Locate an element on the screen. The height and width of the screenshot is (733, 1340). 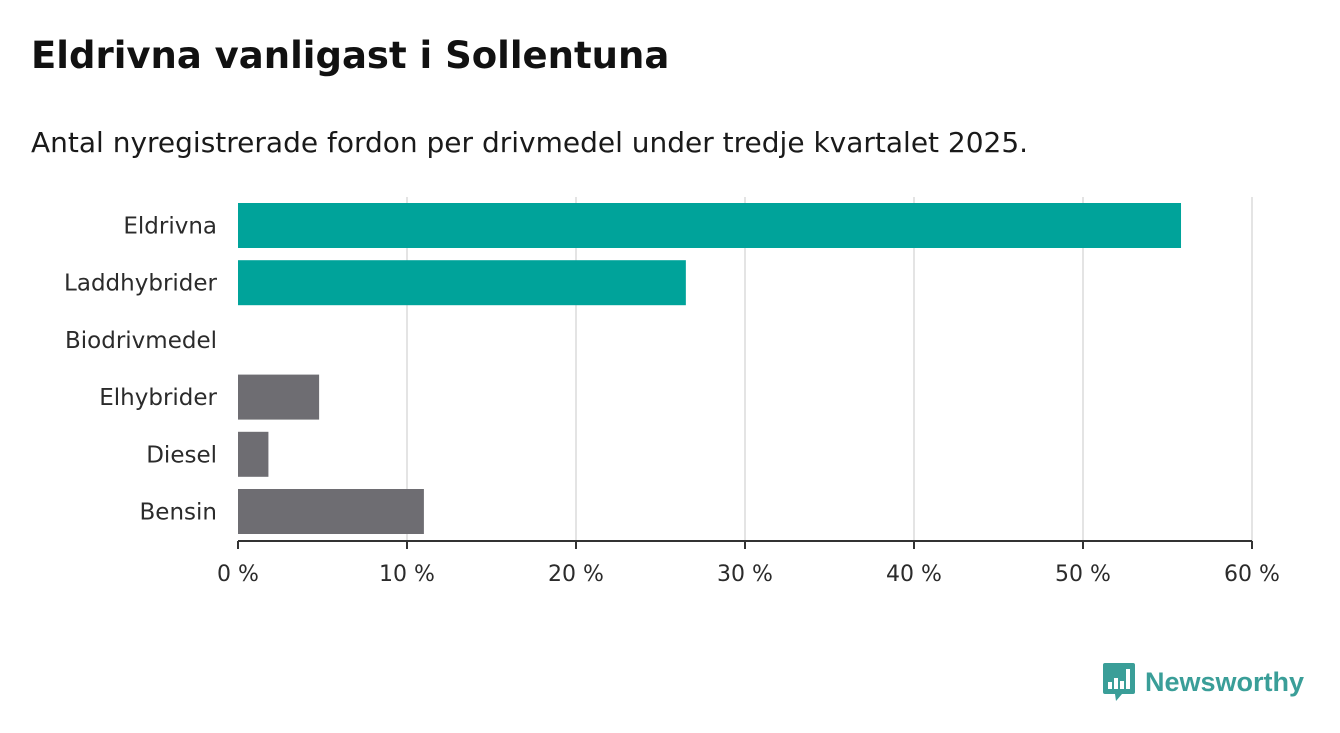
x-tick-label-40: 40 % is located at coordinates (914, 574).